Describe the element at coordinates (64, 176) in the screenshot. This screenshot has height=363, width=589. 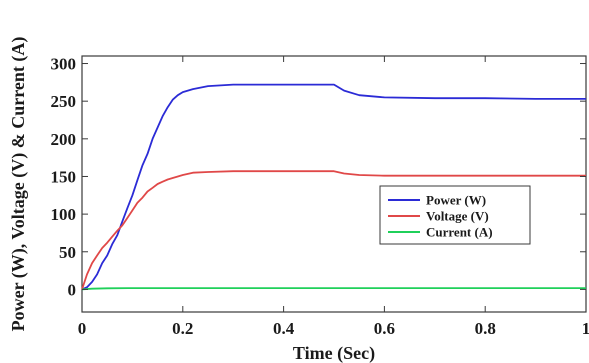
I see `y-tick-label: 150` at that location.